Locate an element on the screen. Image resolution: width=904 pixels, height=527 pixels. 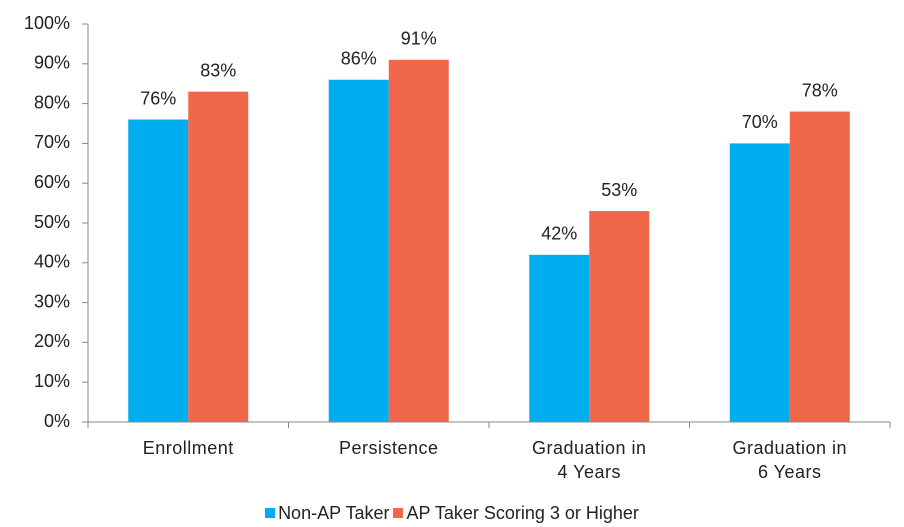
data-label: 91% is located at coordinates (419, 39).